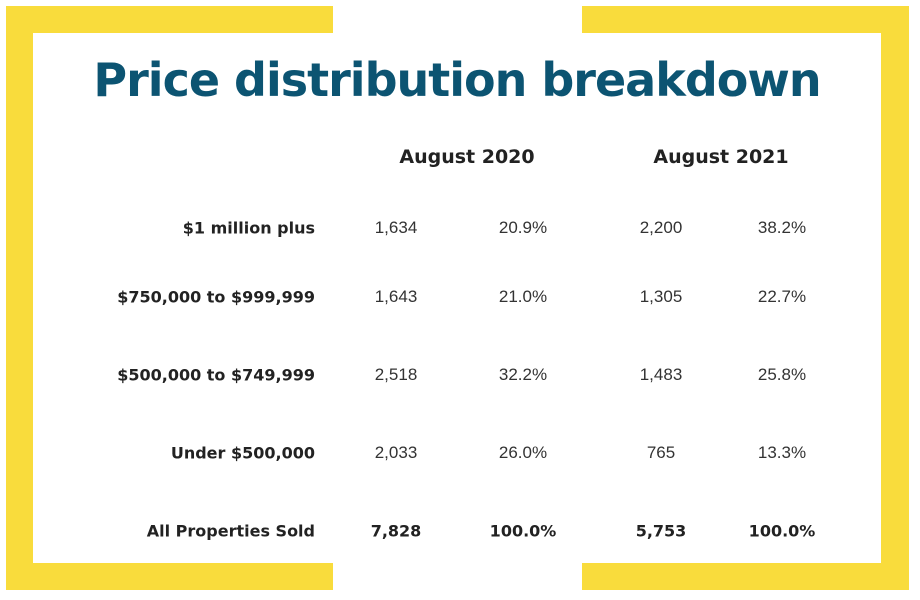 The width and height of the screenshot is (920, 600). Describe the element at coordinates (745, 576) in the screenshot. I see `frame-bottom-right` at that location.